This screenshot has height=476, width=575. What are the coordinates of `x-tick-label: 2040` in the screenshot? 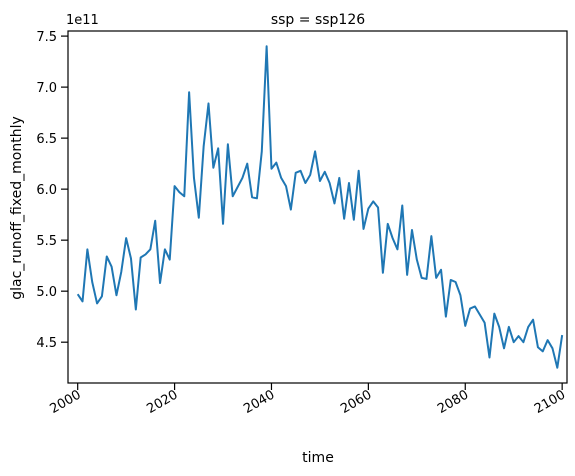 It's located at (259, 402).